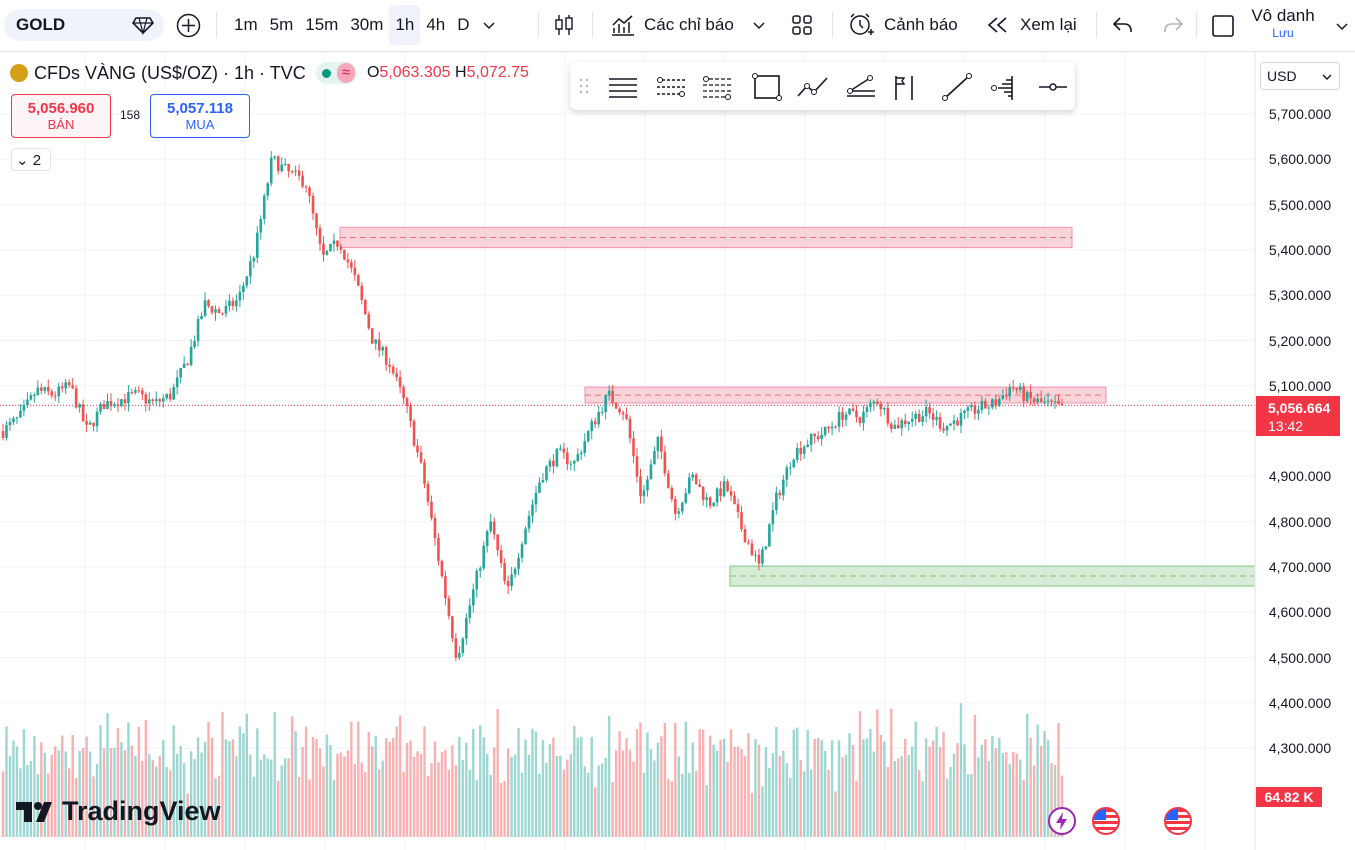 This screenshot has height=850, width=1355. What do you see at coordinates (717, 87) in the screenshot?
I see `fib-retracement-icon` at bounding box center [717, 87].